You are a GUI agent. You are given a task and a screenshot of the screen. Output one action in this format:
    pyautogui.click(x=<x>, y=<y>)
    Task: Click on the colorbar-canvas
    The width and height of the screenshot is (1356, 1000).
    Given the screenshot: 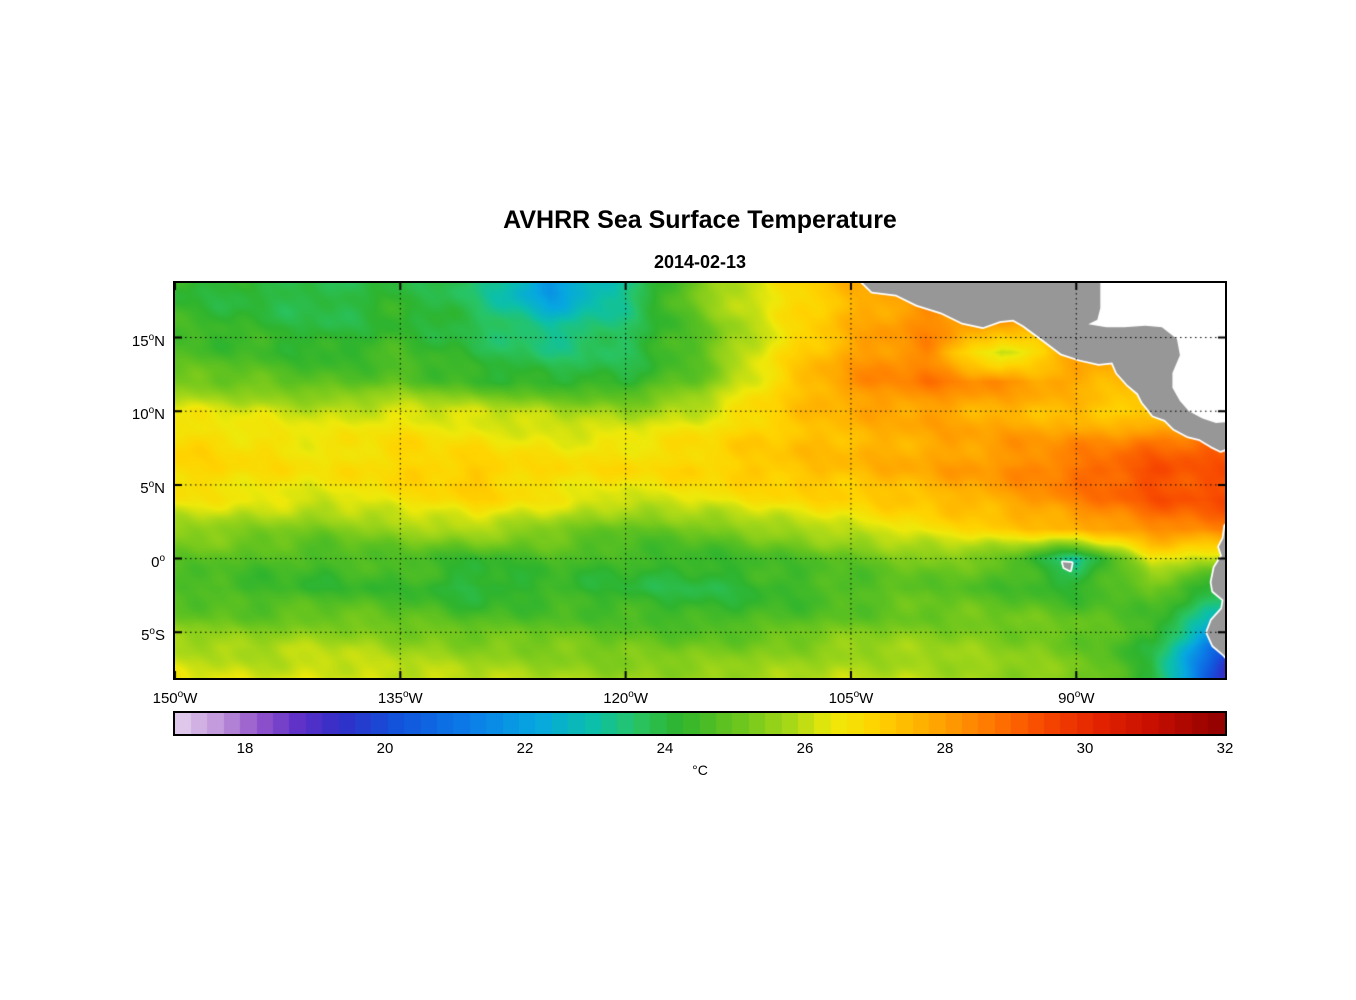 What is the action you would take?
    pyautogui.click(x=700, y=723)
    